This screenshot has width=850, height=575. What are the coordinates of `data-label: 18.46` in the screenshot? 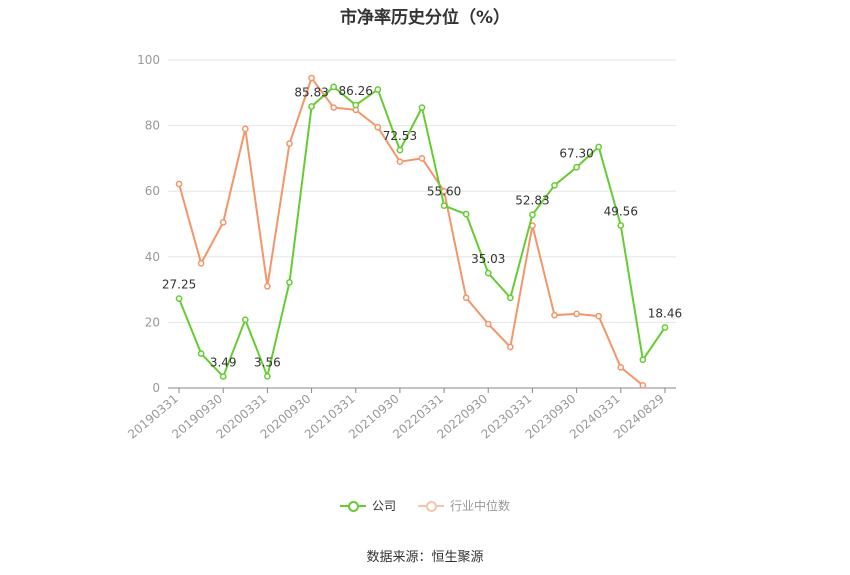 It's located at (665, 313).